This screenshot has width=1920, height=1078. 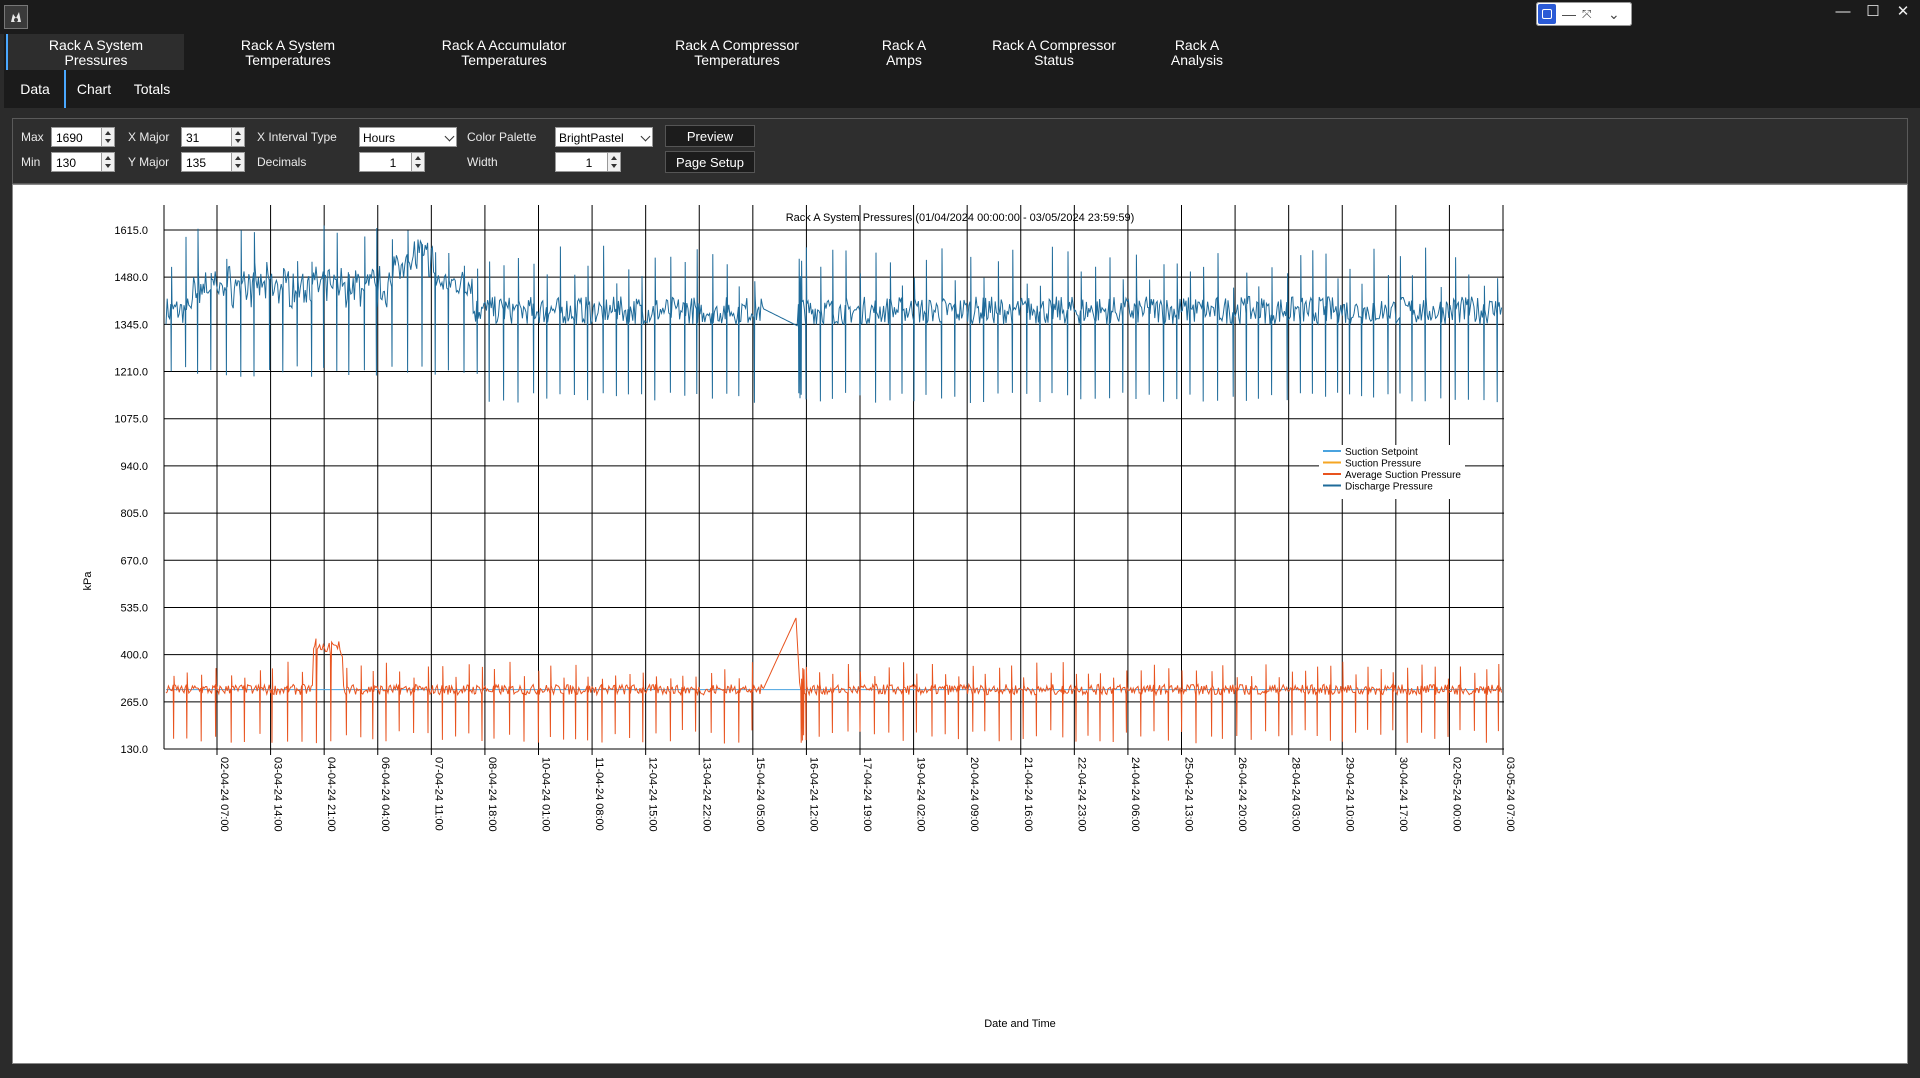 I want to click on collapse-icon: ⤧, so click(x=1587, y=14).